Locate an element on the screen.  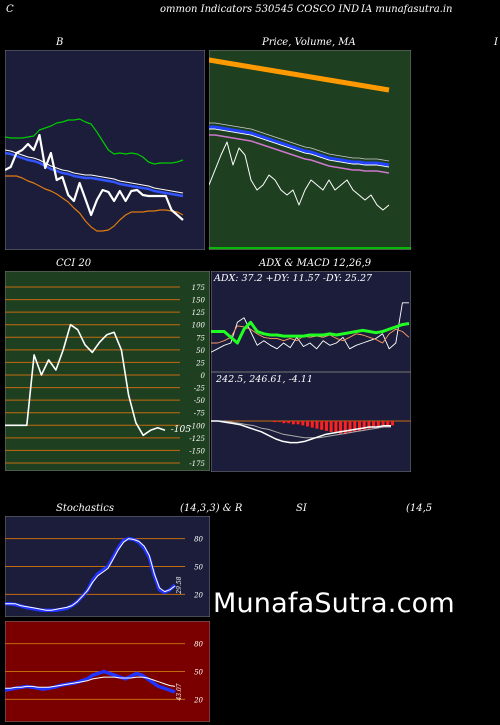
header-right: IA munafasutra.in is located at coordinates (407, 9).